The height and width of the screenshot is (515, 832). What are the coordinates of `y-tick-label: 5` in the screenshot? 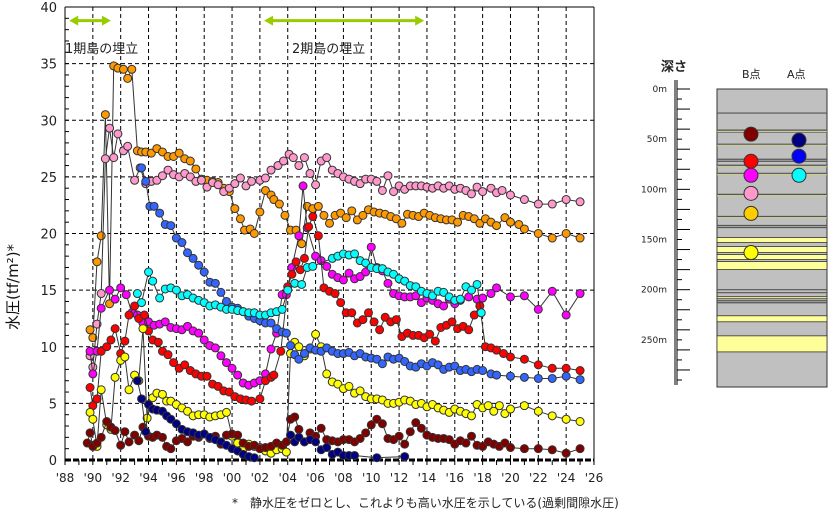 It's located at (53, 404).